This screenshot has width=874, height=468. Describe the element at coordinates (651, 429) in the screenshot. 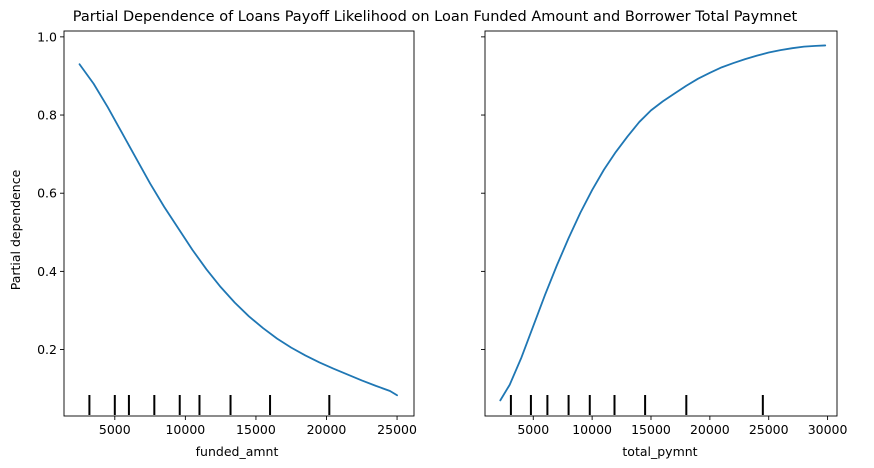

I see `right-x-tick-label-15000: 15000` at that location.